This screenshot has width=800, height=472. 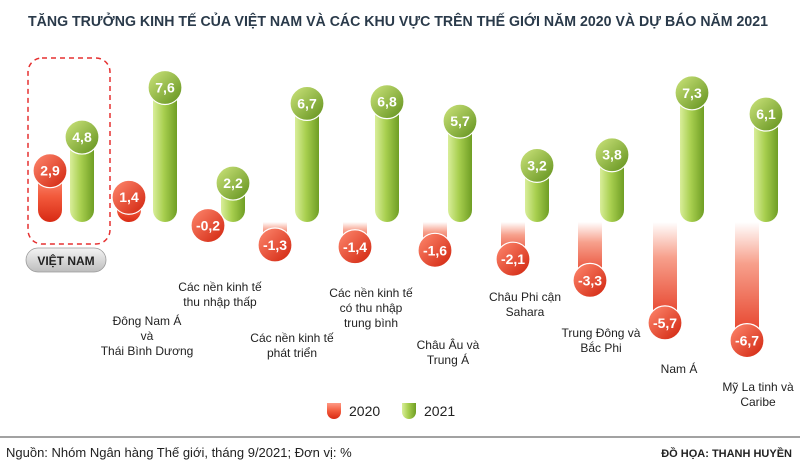 I want to click on value-label-2021-7: 3,8, so click(x=612, y=155).